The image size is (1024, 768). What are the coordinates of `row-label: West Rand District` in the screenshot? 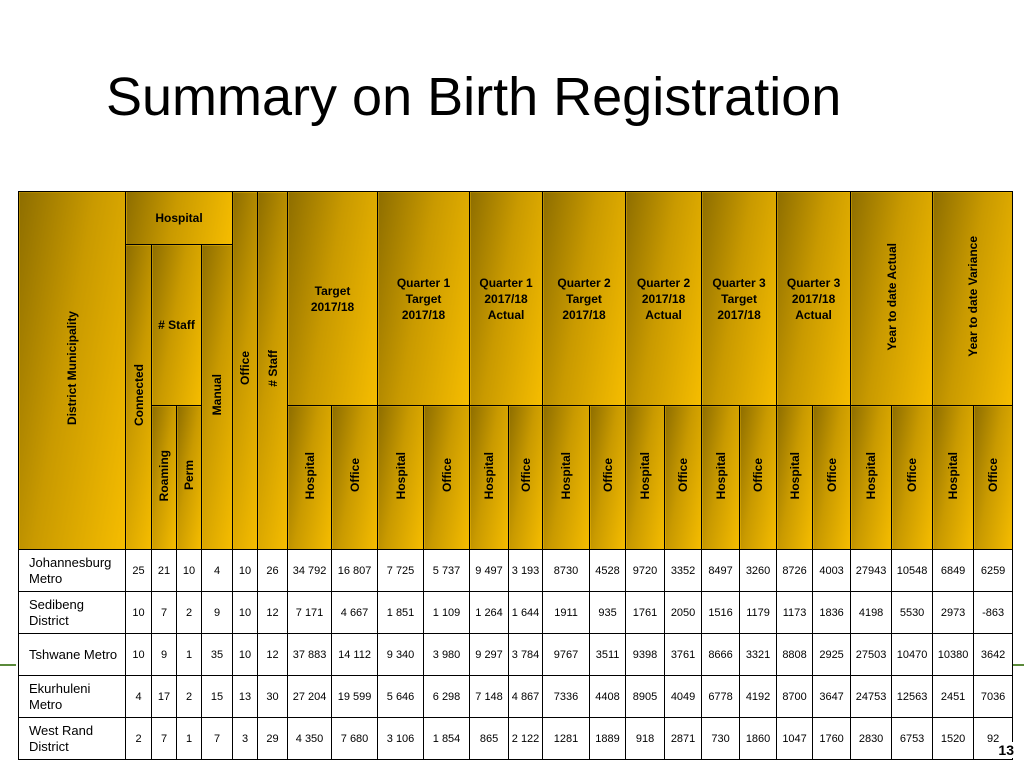 It's located at (72, 738).